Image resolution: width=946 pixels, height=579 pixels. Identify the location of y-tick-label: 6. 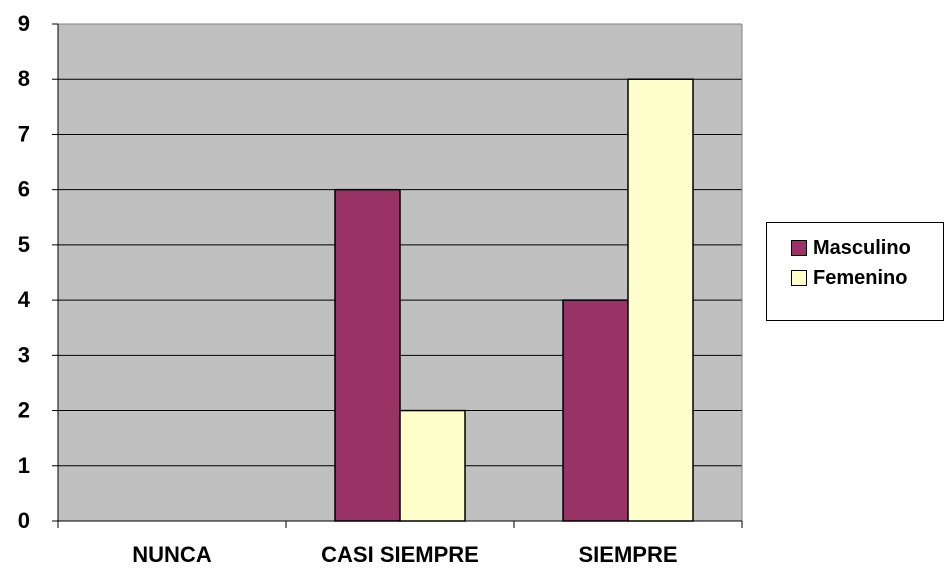
(24, 189).